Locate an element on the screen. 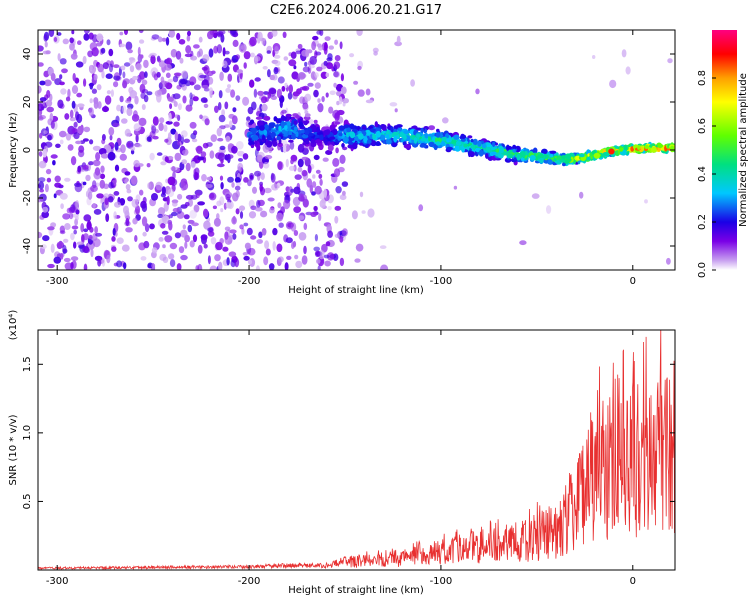  y-tick-label: 20 is located at coordinates (27, 102).